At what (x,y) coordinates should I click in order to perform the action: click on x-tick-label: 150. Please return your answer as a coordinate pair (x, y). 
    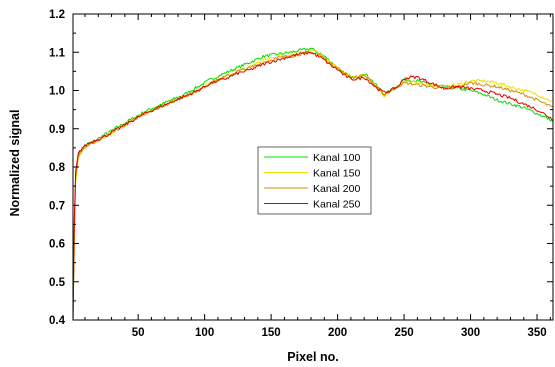
    Looking at the image, I should click on (271, 333).